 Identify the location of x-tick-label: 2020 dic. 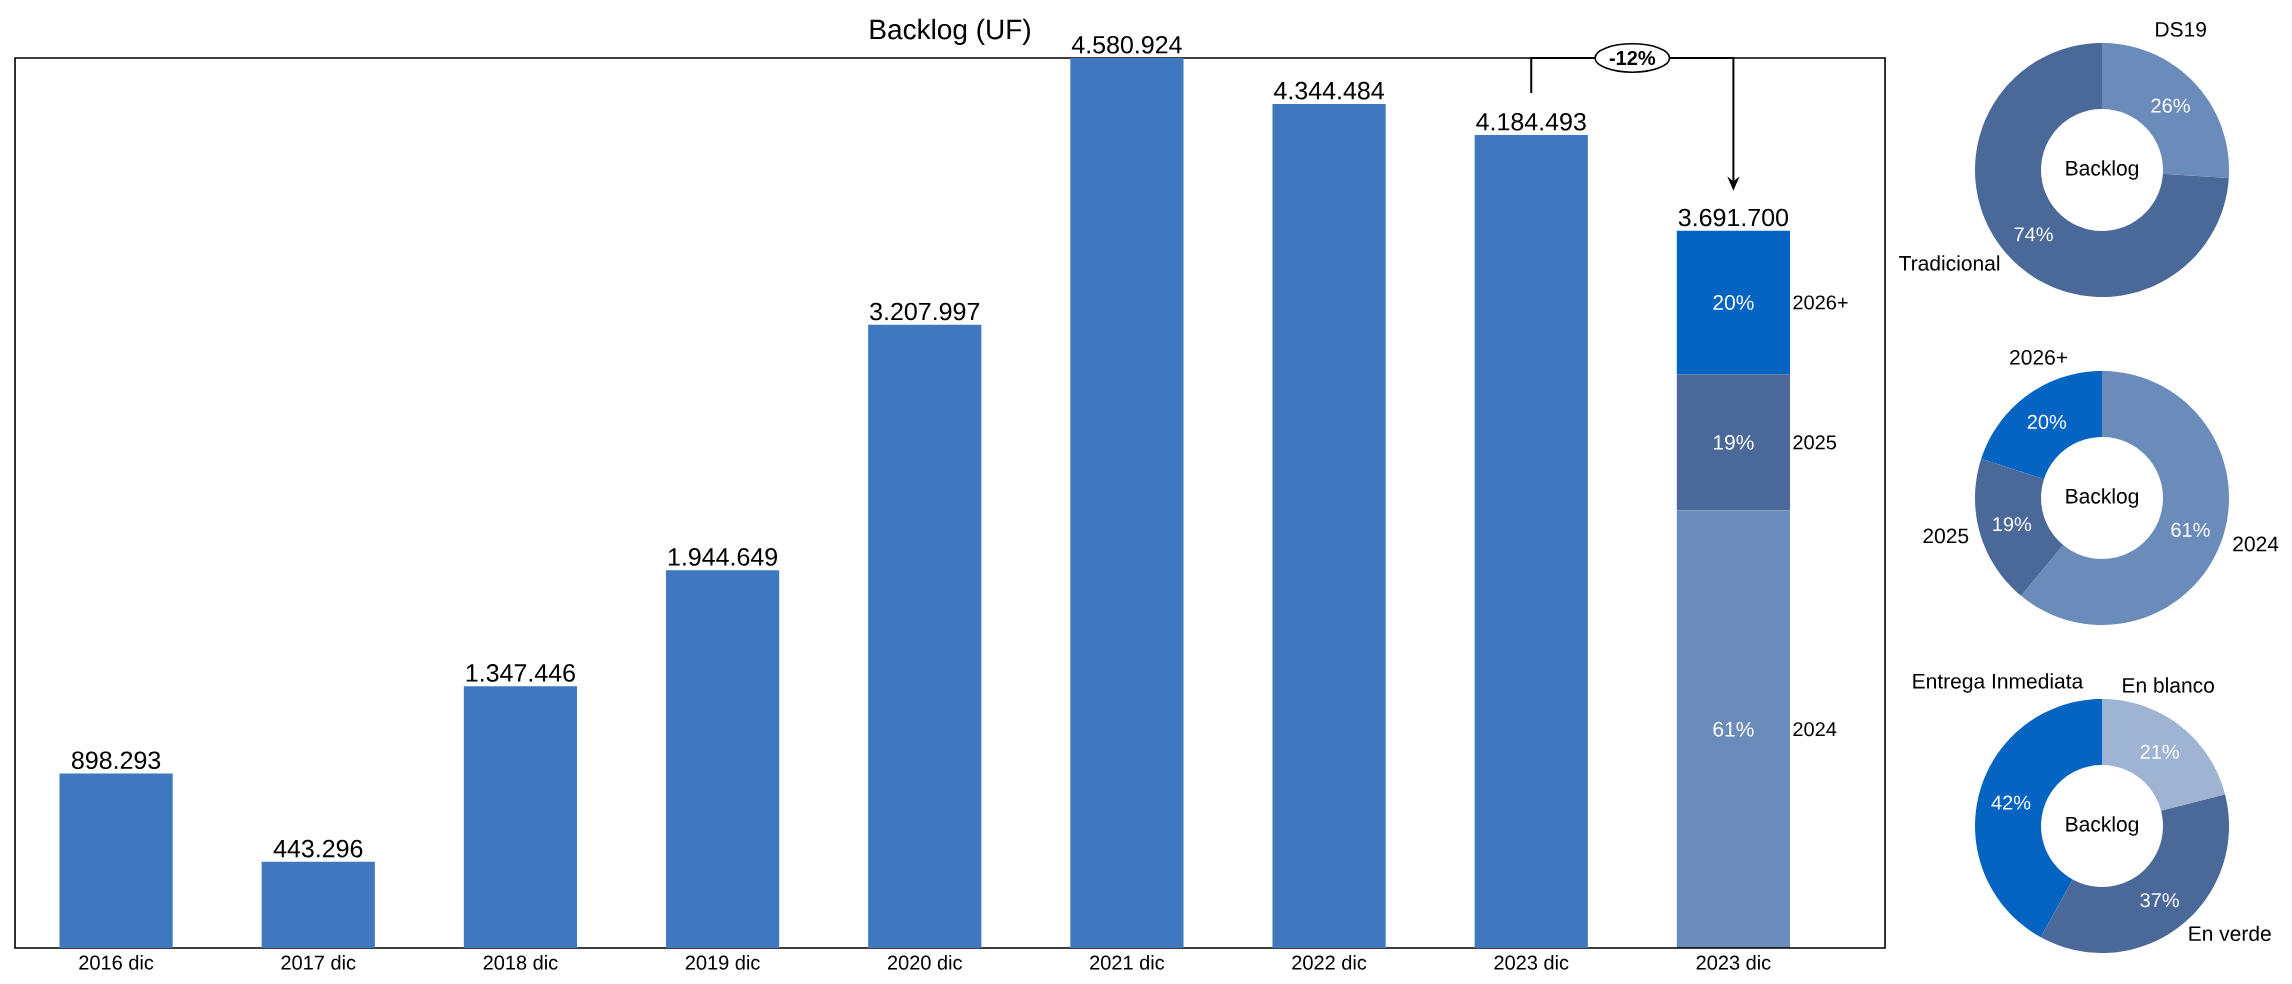
(924, 962).